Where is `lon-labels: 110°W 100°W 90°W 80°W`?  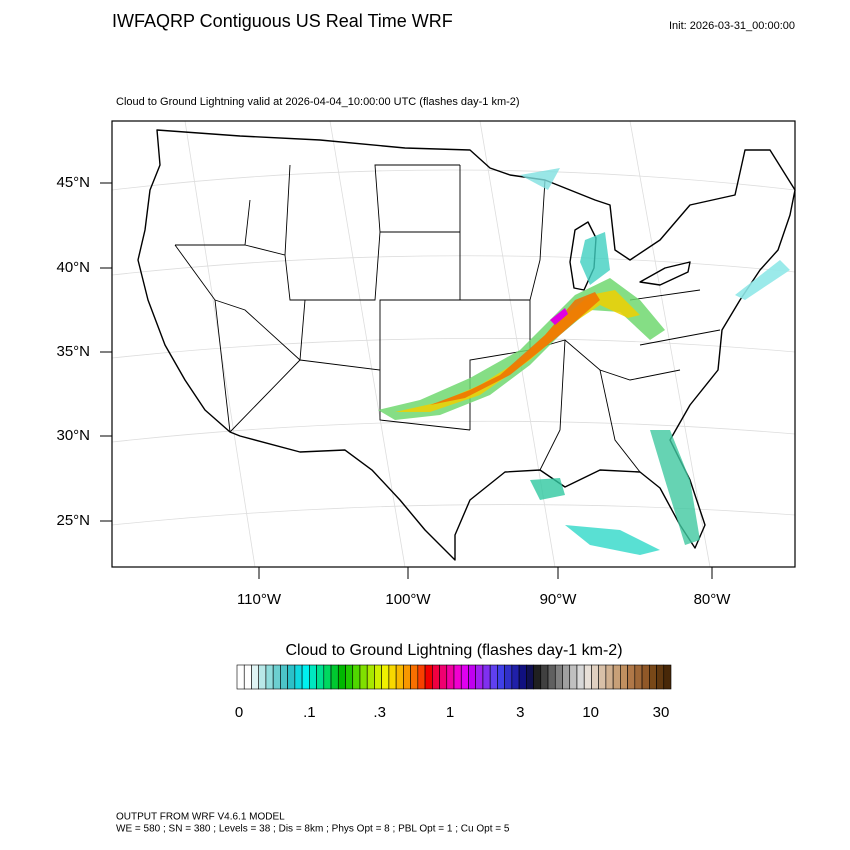
lon-labels: 110°W 100°W 90°W 80°W is located at coordinates (484, 587).